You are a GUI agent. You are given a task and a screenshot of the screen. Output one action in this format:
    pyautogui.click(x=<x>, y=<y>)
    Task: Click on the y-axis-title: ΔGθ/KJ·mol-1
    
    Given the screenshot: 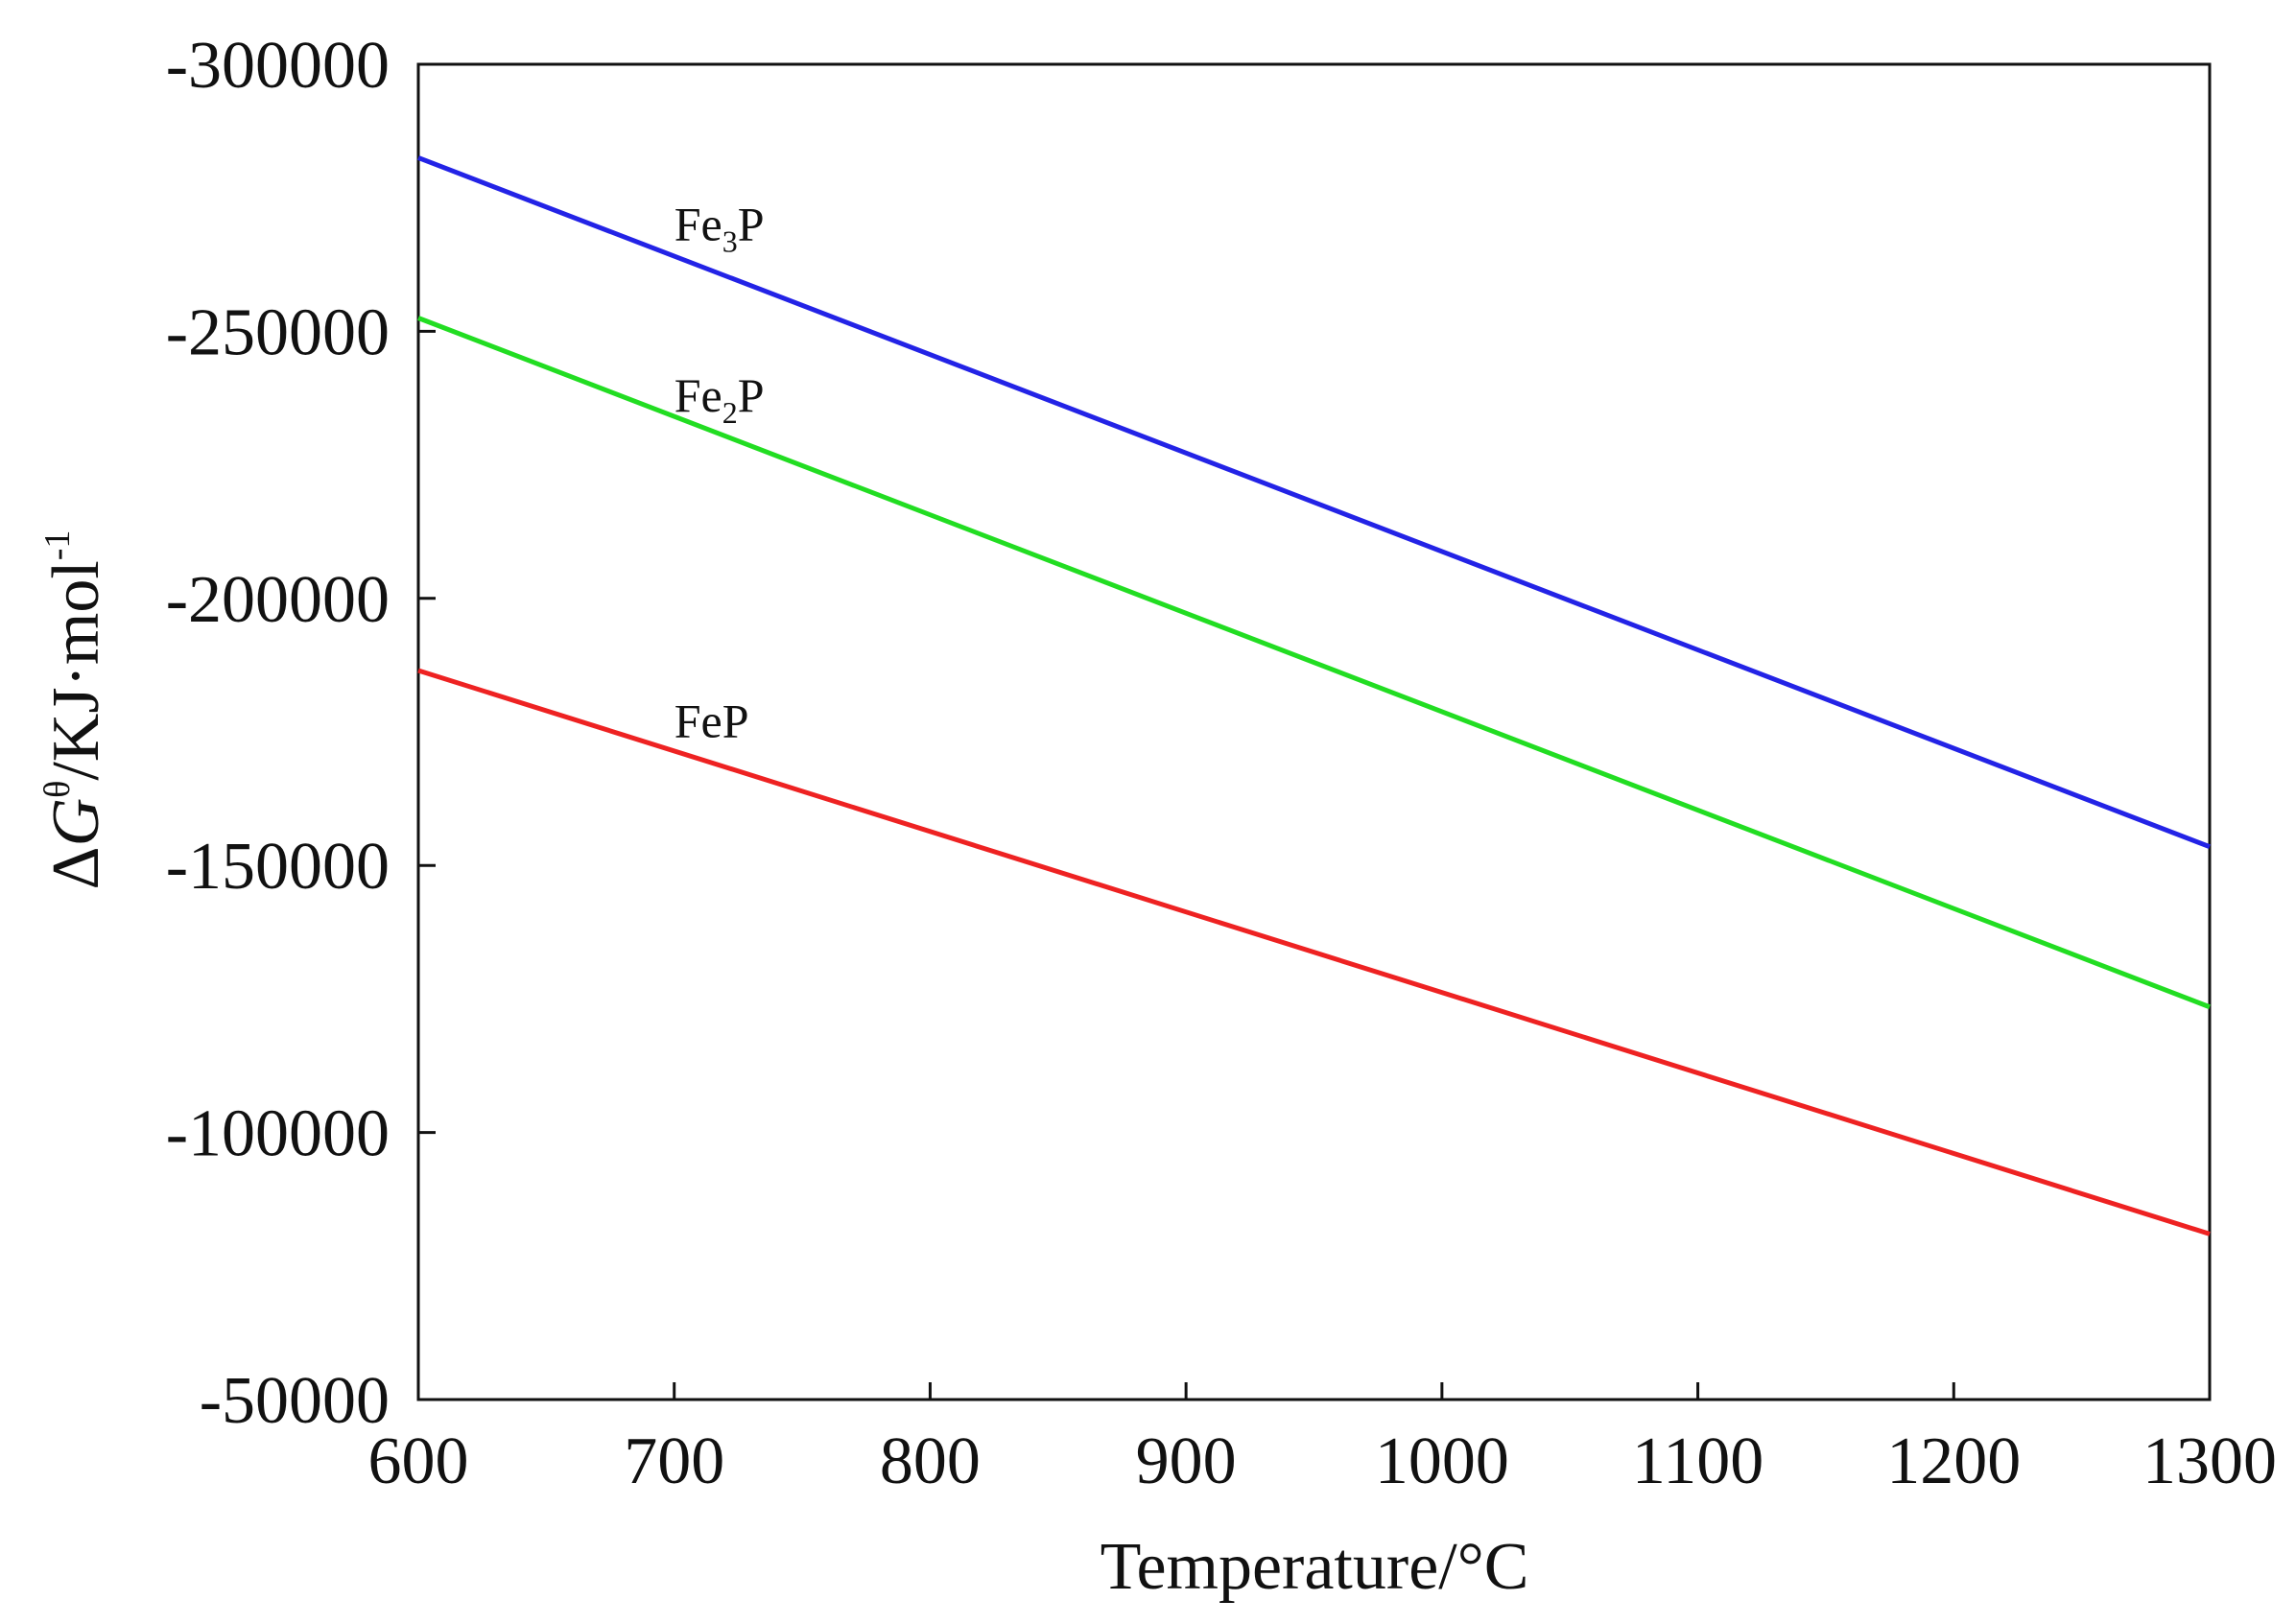 What is the action you would take?
    pyautogui.click(x=75, y=710)
    